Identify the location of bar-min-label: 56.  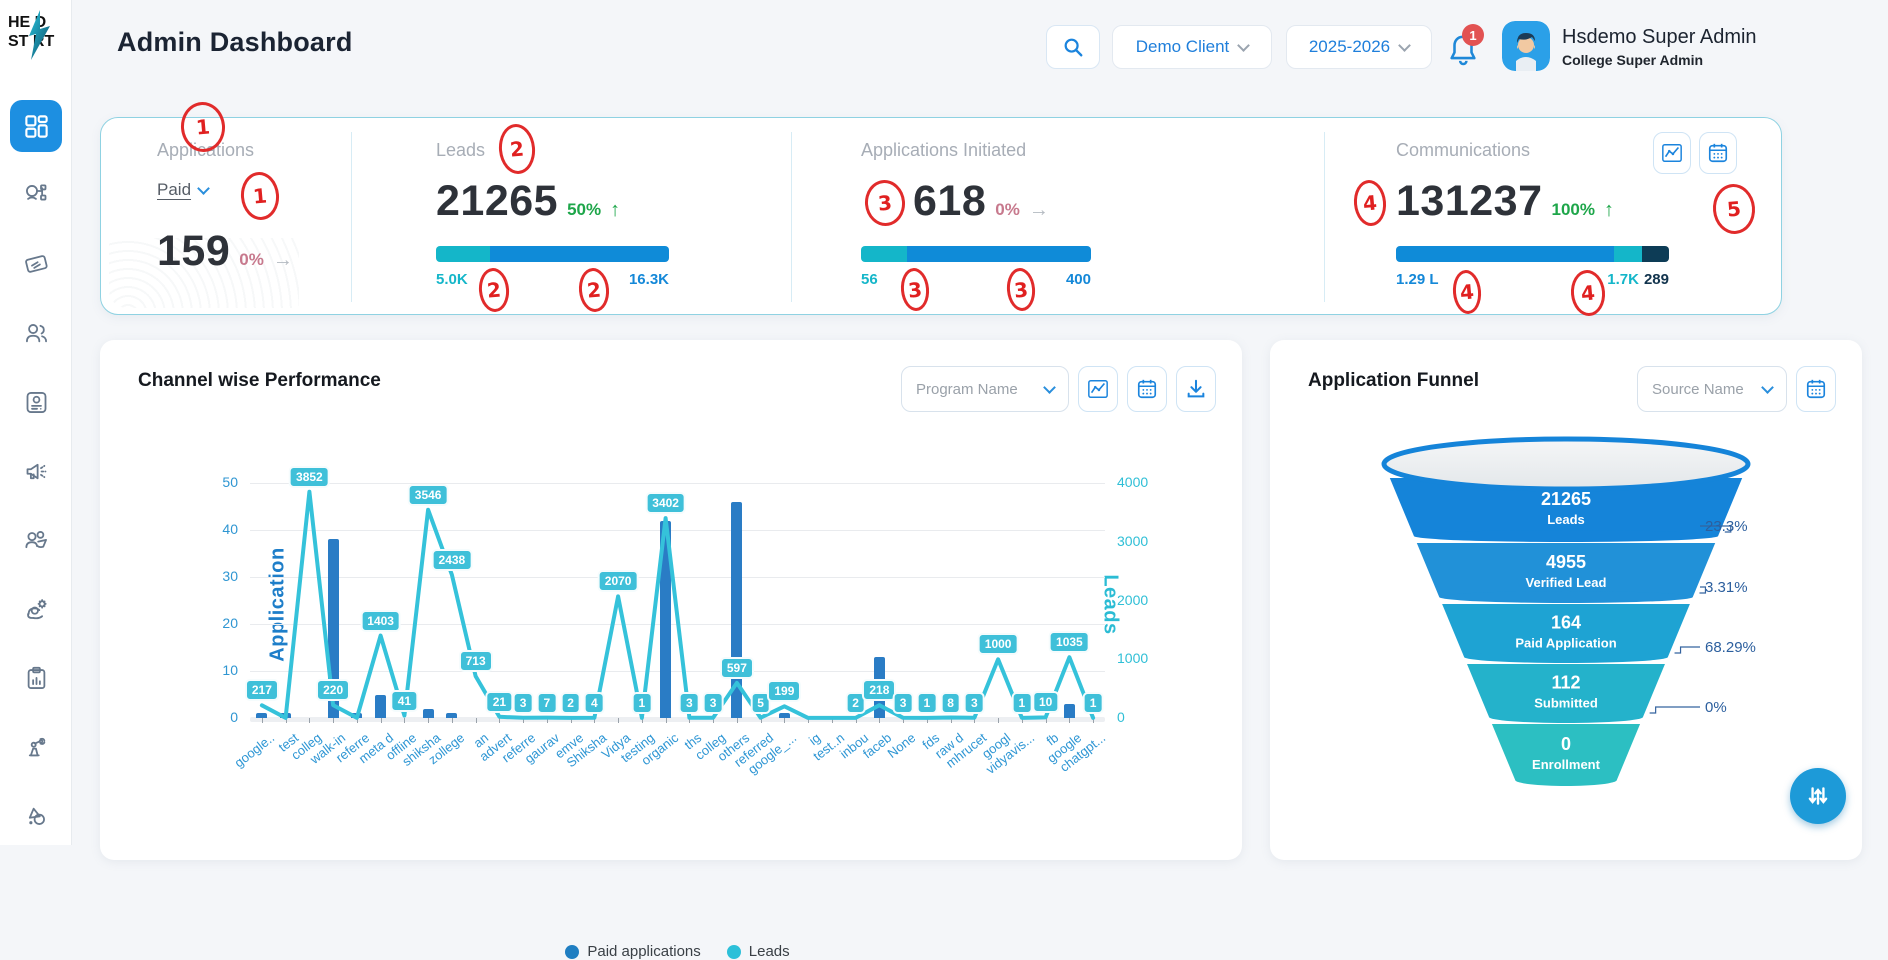
(869, 279).